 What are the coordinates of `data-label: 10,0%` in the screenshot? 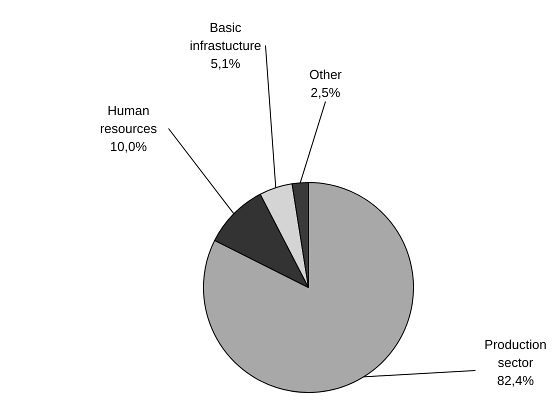 It's located at (129, 146).